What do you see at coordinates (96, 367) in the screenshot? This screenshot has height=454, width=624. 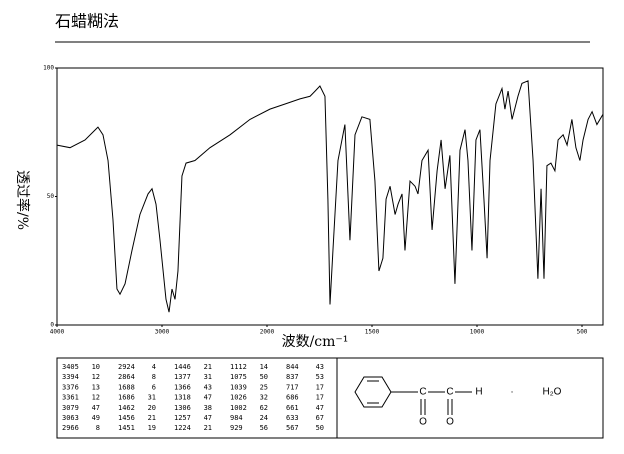 I see `peak-intensity: 10` at bounding box center [96, 367].